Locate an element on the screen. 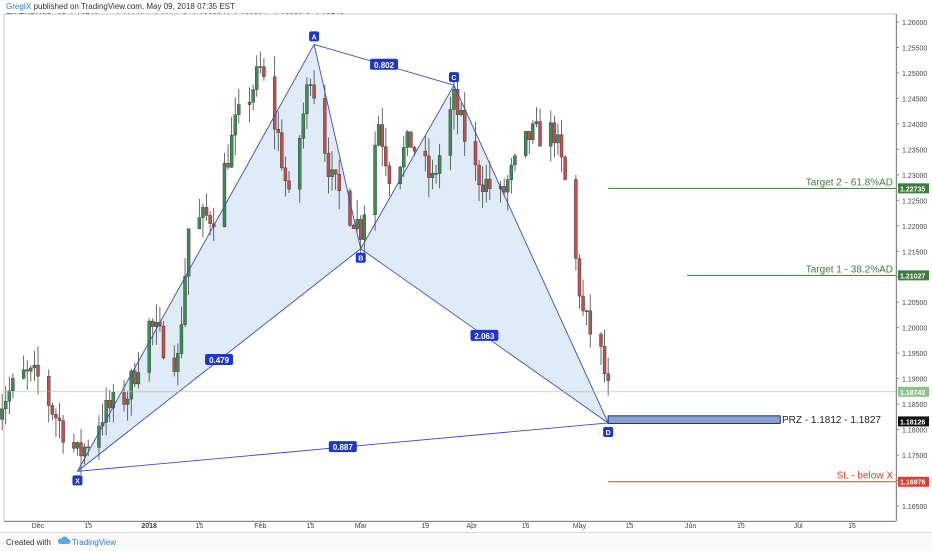 This screenshot has height=551, width=932. x-tick-label: Jul is located at coordinates (798, 526).